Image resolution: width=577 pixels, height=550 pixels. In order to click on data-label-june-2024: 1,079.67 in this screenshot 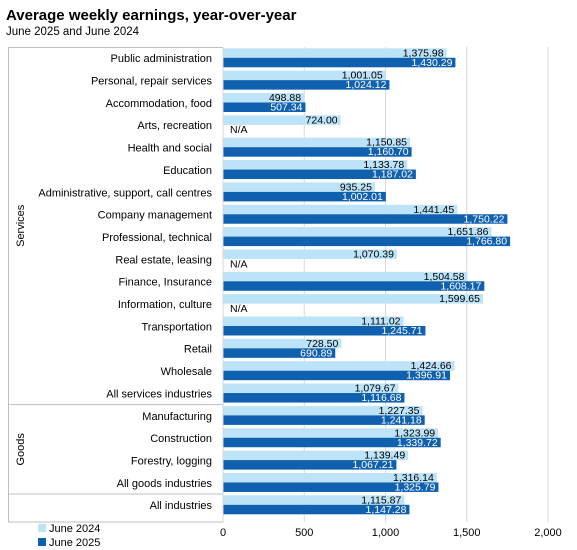, I will do `click(375, 389)`.